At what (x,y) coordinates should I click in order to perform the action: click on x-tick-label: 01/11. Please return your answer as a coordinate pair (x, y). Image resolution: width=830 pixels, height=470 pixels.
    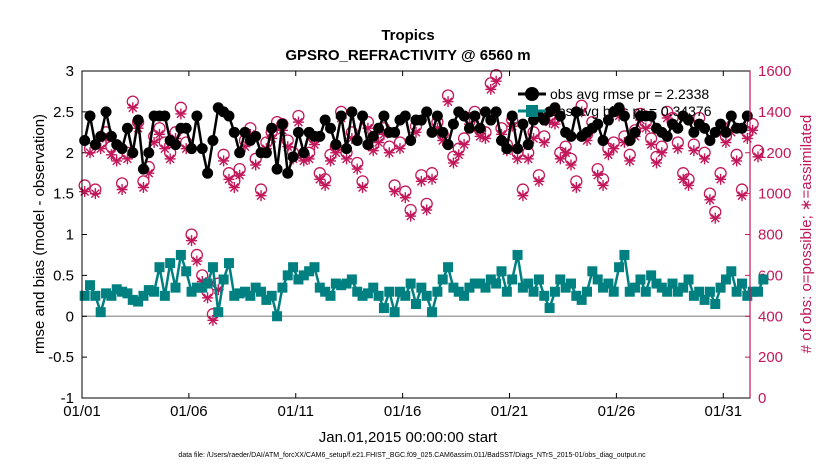
    Looking at the image, I should click on (296, 411).